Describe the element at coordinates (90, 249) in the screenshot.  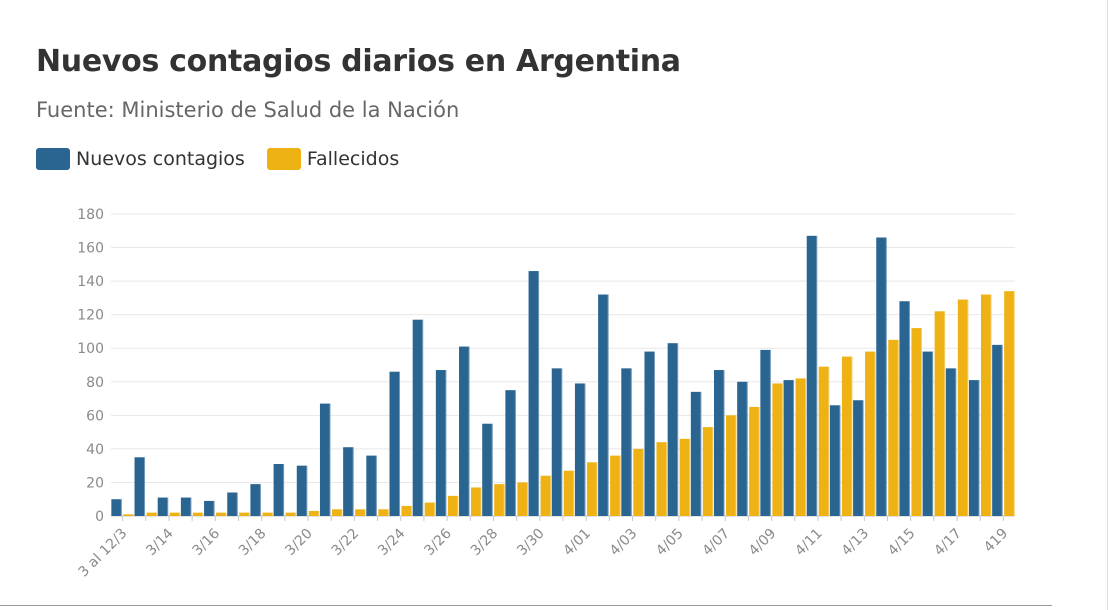
I see `y-tick-label: 160` at that location.